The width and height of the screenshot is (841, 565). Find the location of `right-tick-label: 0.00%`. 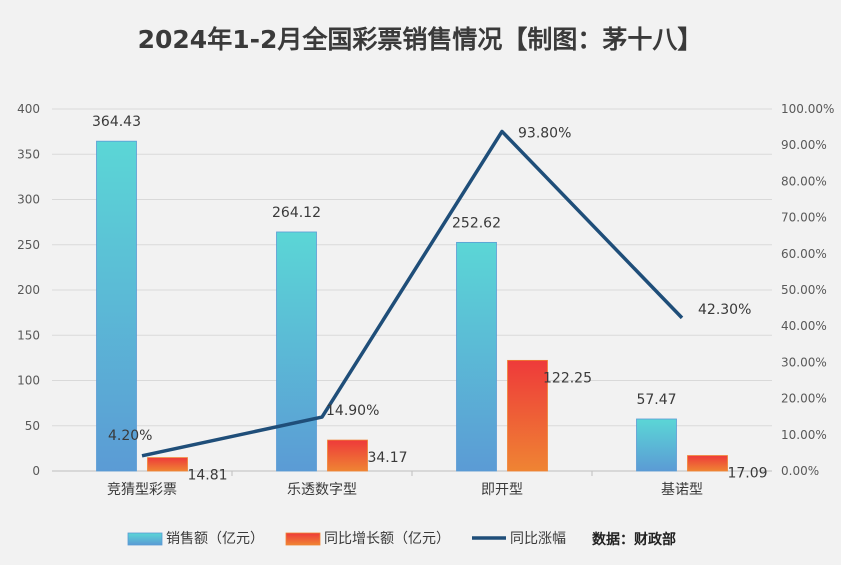

right-tick-label: 0.00% is located at coordinates (800, 471).